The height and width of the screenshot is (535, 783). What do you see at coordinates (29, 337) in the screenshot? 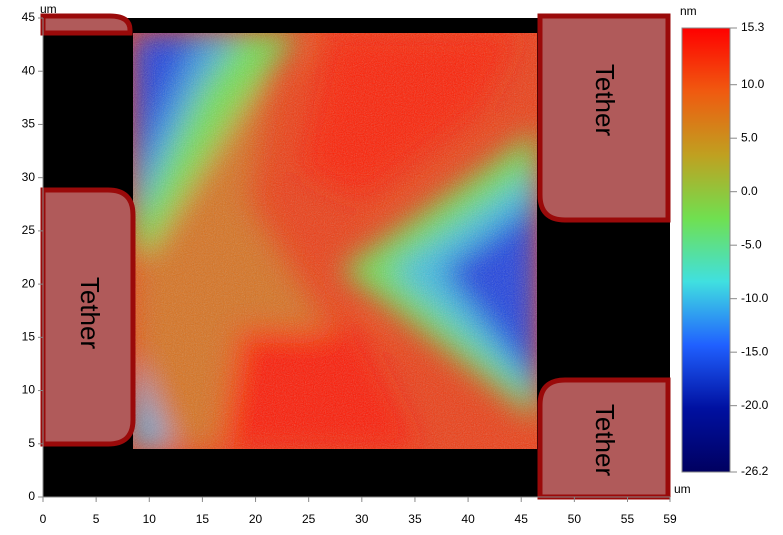
I see `y-tick-label: 15` at bounding box center [29, 337].